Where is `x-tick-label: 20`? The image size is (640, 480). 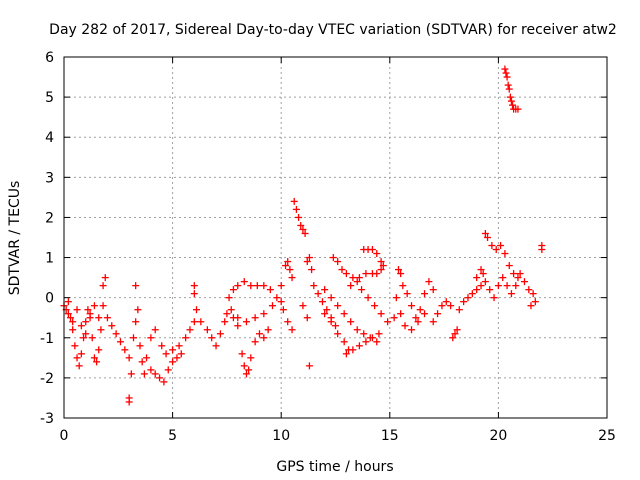 x-tick-label: 20 is located at coordinates (498, 436).